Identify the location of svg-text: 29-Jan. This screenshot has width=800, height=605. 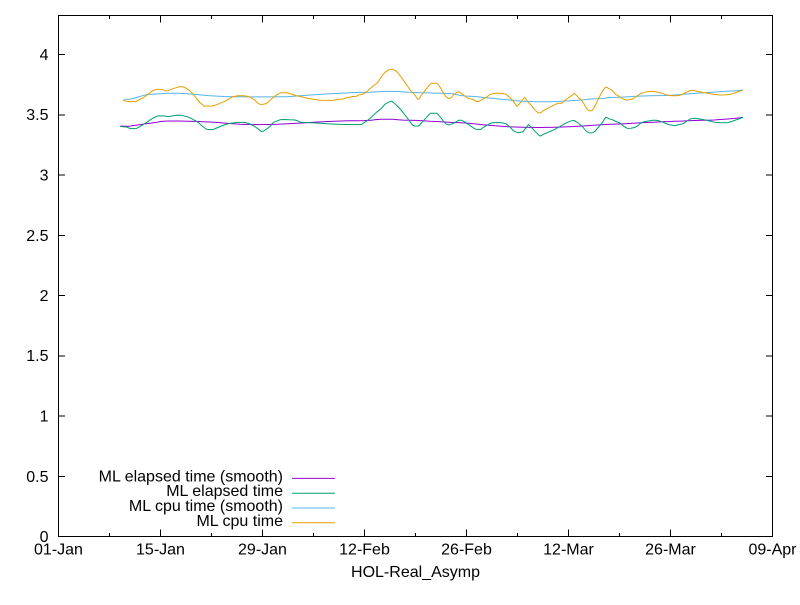
(262, 550).